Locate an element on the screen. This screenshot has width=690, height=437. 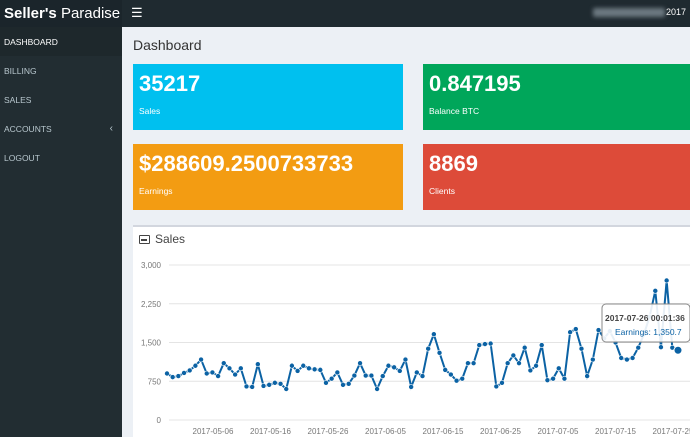
tooltip-title: 2017-07-26 00:01:36 is located at coordinates (645, 318).